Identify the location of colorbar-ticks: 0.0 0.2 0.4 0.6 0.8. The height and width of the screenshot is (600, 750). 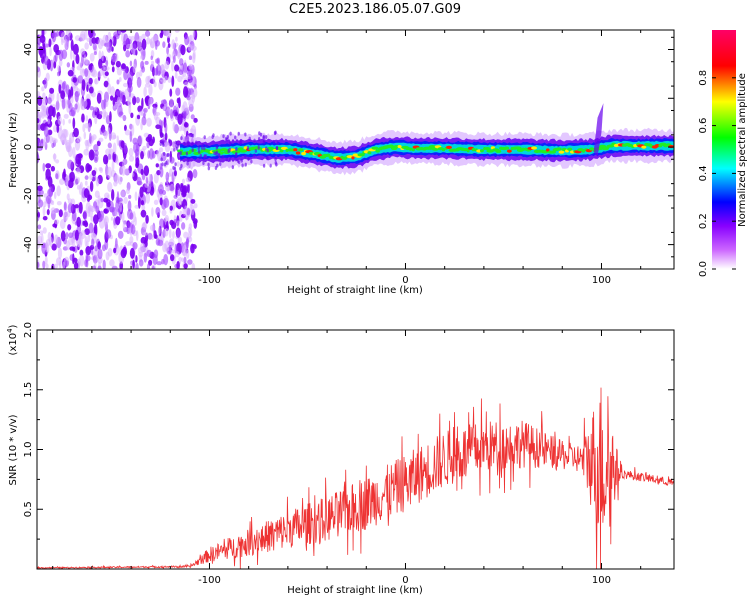
(717, 173).